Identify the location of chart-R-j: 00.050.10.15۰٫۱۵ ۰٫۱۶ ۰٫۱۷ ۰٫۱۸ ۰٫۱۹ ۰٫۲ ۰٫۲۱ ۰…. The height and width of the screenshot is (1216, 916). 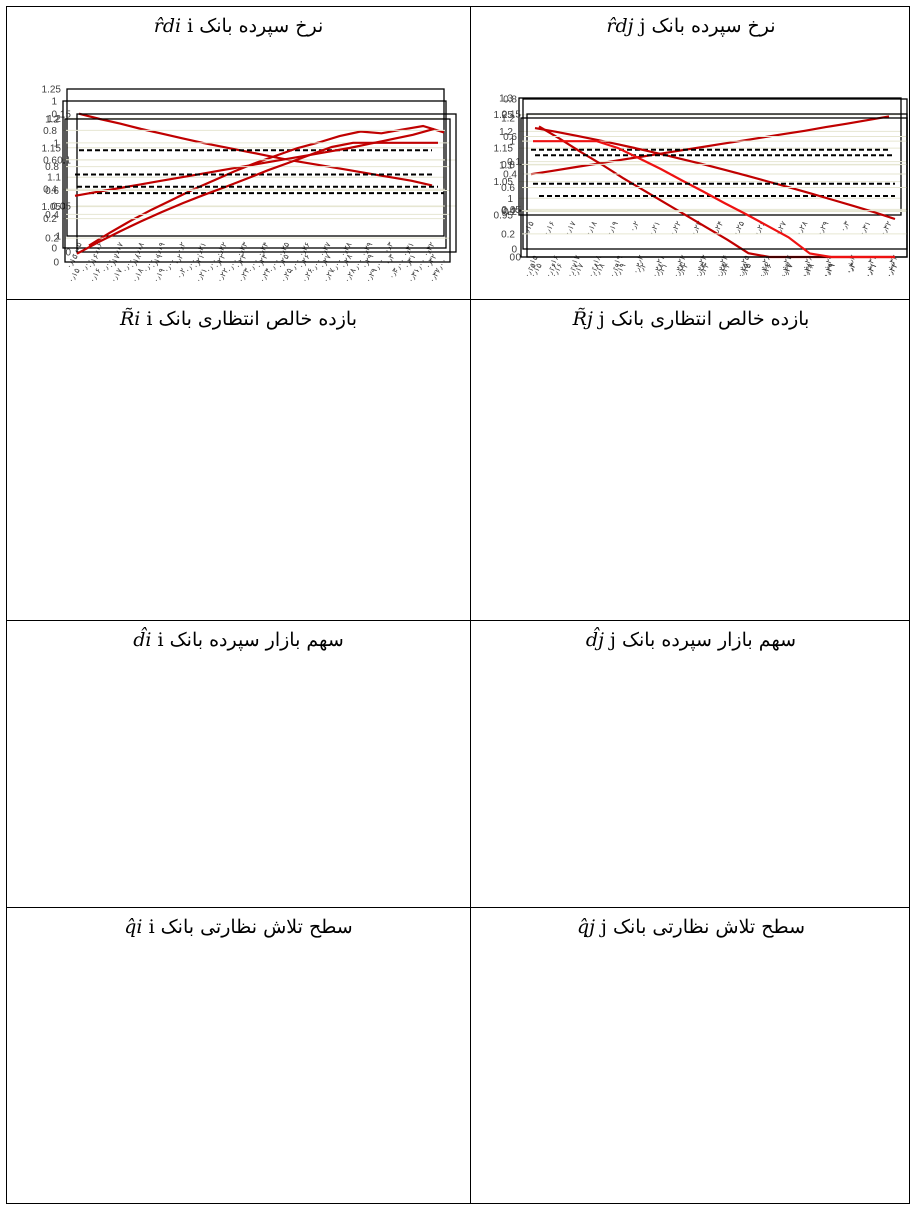
(705, 194).